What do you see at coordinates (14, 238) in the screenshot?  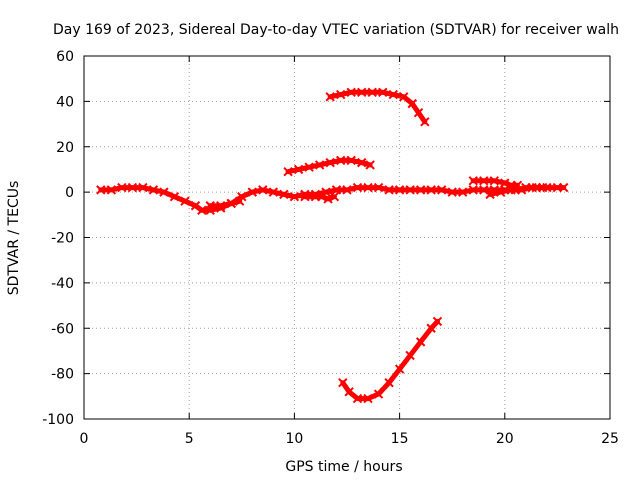 I see `y-axis-label: SDTVAR / TECUs` at bounding box center [14, 238].